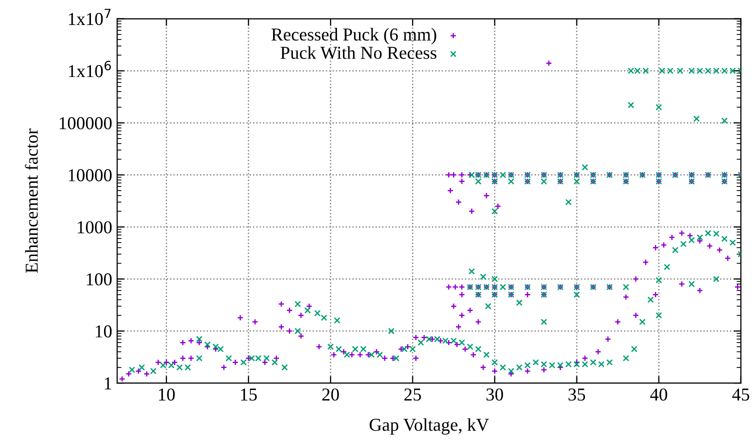  What do you see at coordinates (659, 394) in the screenshot?
I see `x-tick-label: 40` at bounding box center [659, 394].